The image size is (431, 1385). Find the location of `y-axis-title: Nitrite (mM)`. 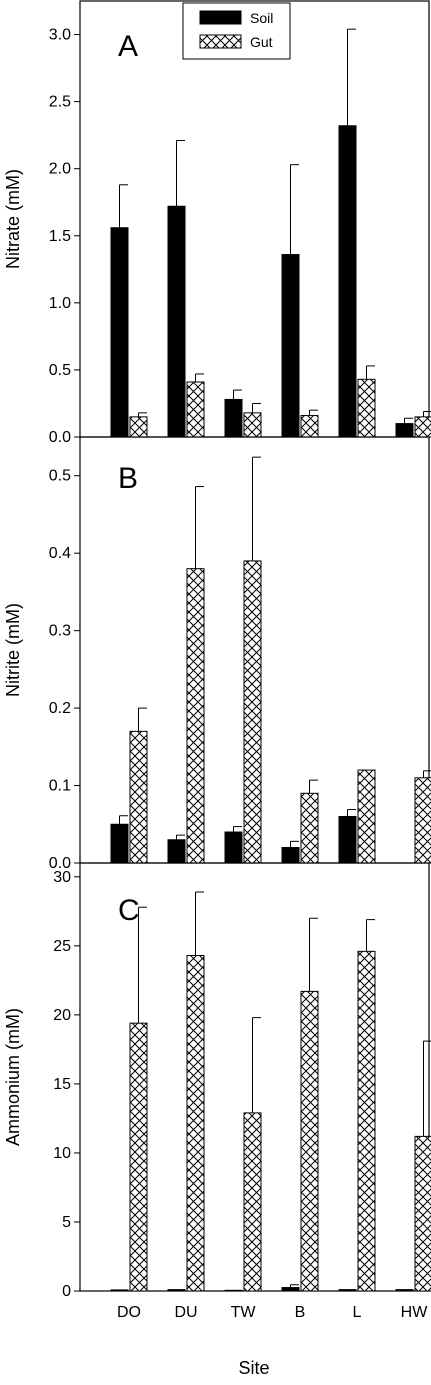

y-axis-title: Nitrite (mM) is located at coordinates (13, 650).